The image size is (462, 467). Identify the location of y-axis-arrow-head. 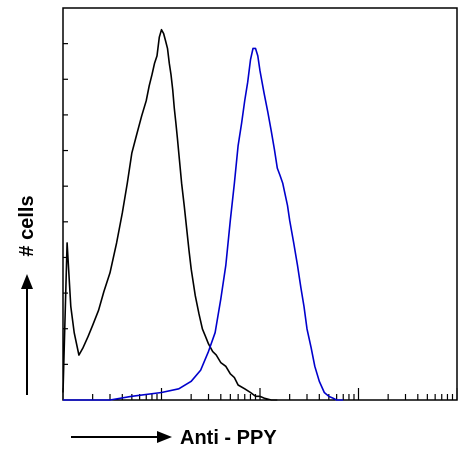
(27, 281).